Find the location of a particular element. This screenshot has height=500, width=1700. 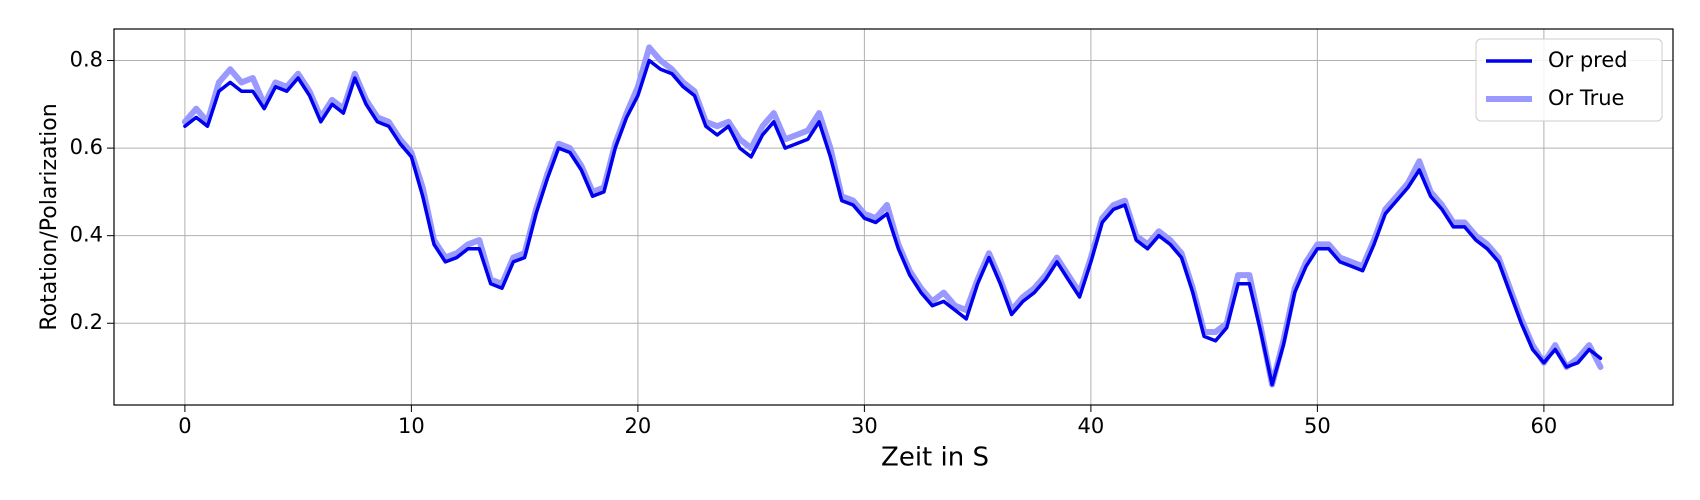

y-tick-label: 0.4 is located at coordinates (86, 235).